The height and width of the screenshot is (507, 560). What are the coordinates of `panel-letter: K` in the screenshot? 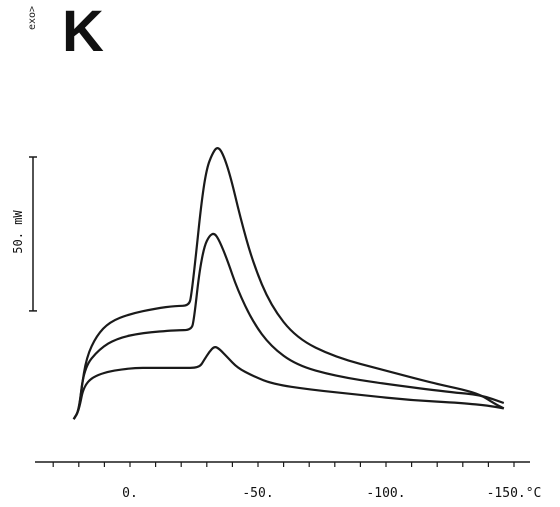 It's located at (83, 32).